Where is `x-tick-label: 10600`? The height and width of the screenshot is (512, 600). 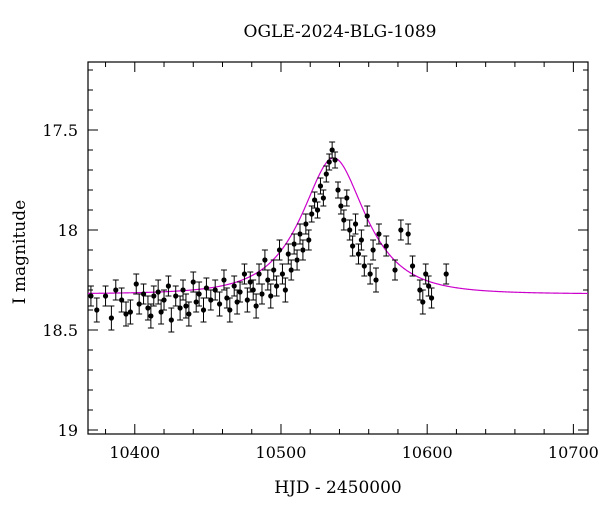 x-tick-label: 10600 is located at coordinates (427, 452).